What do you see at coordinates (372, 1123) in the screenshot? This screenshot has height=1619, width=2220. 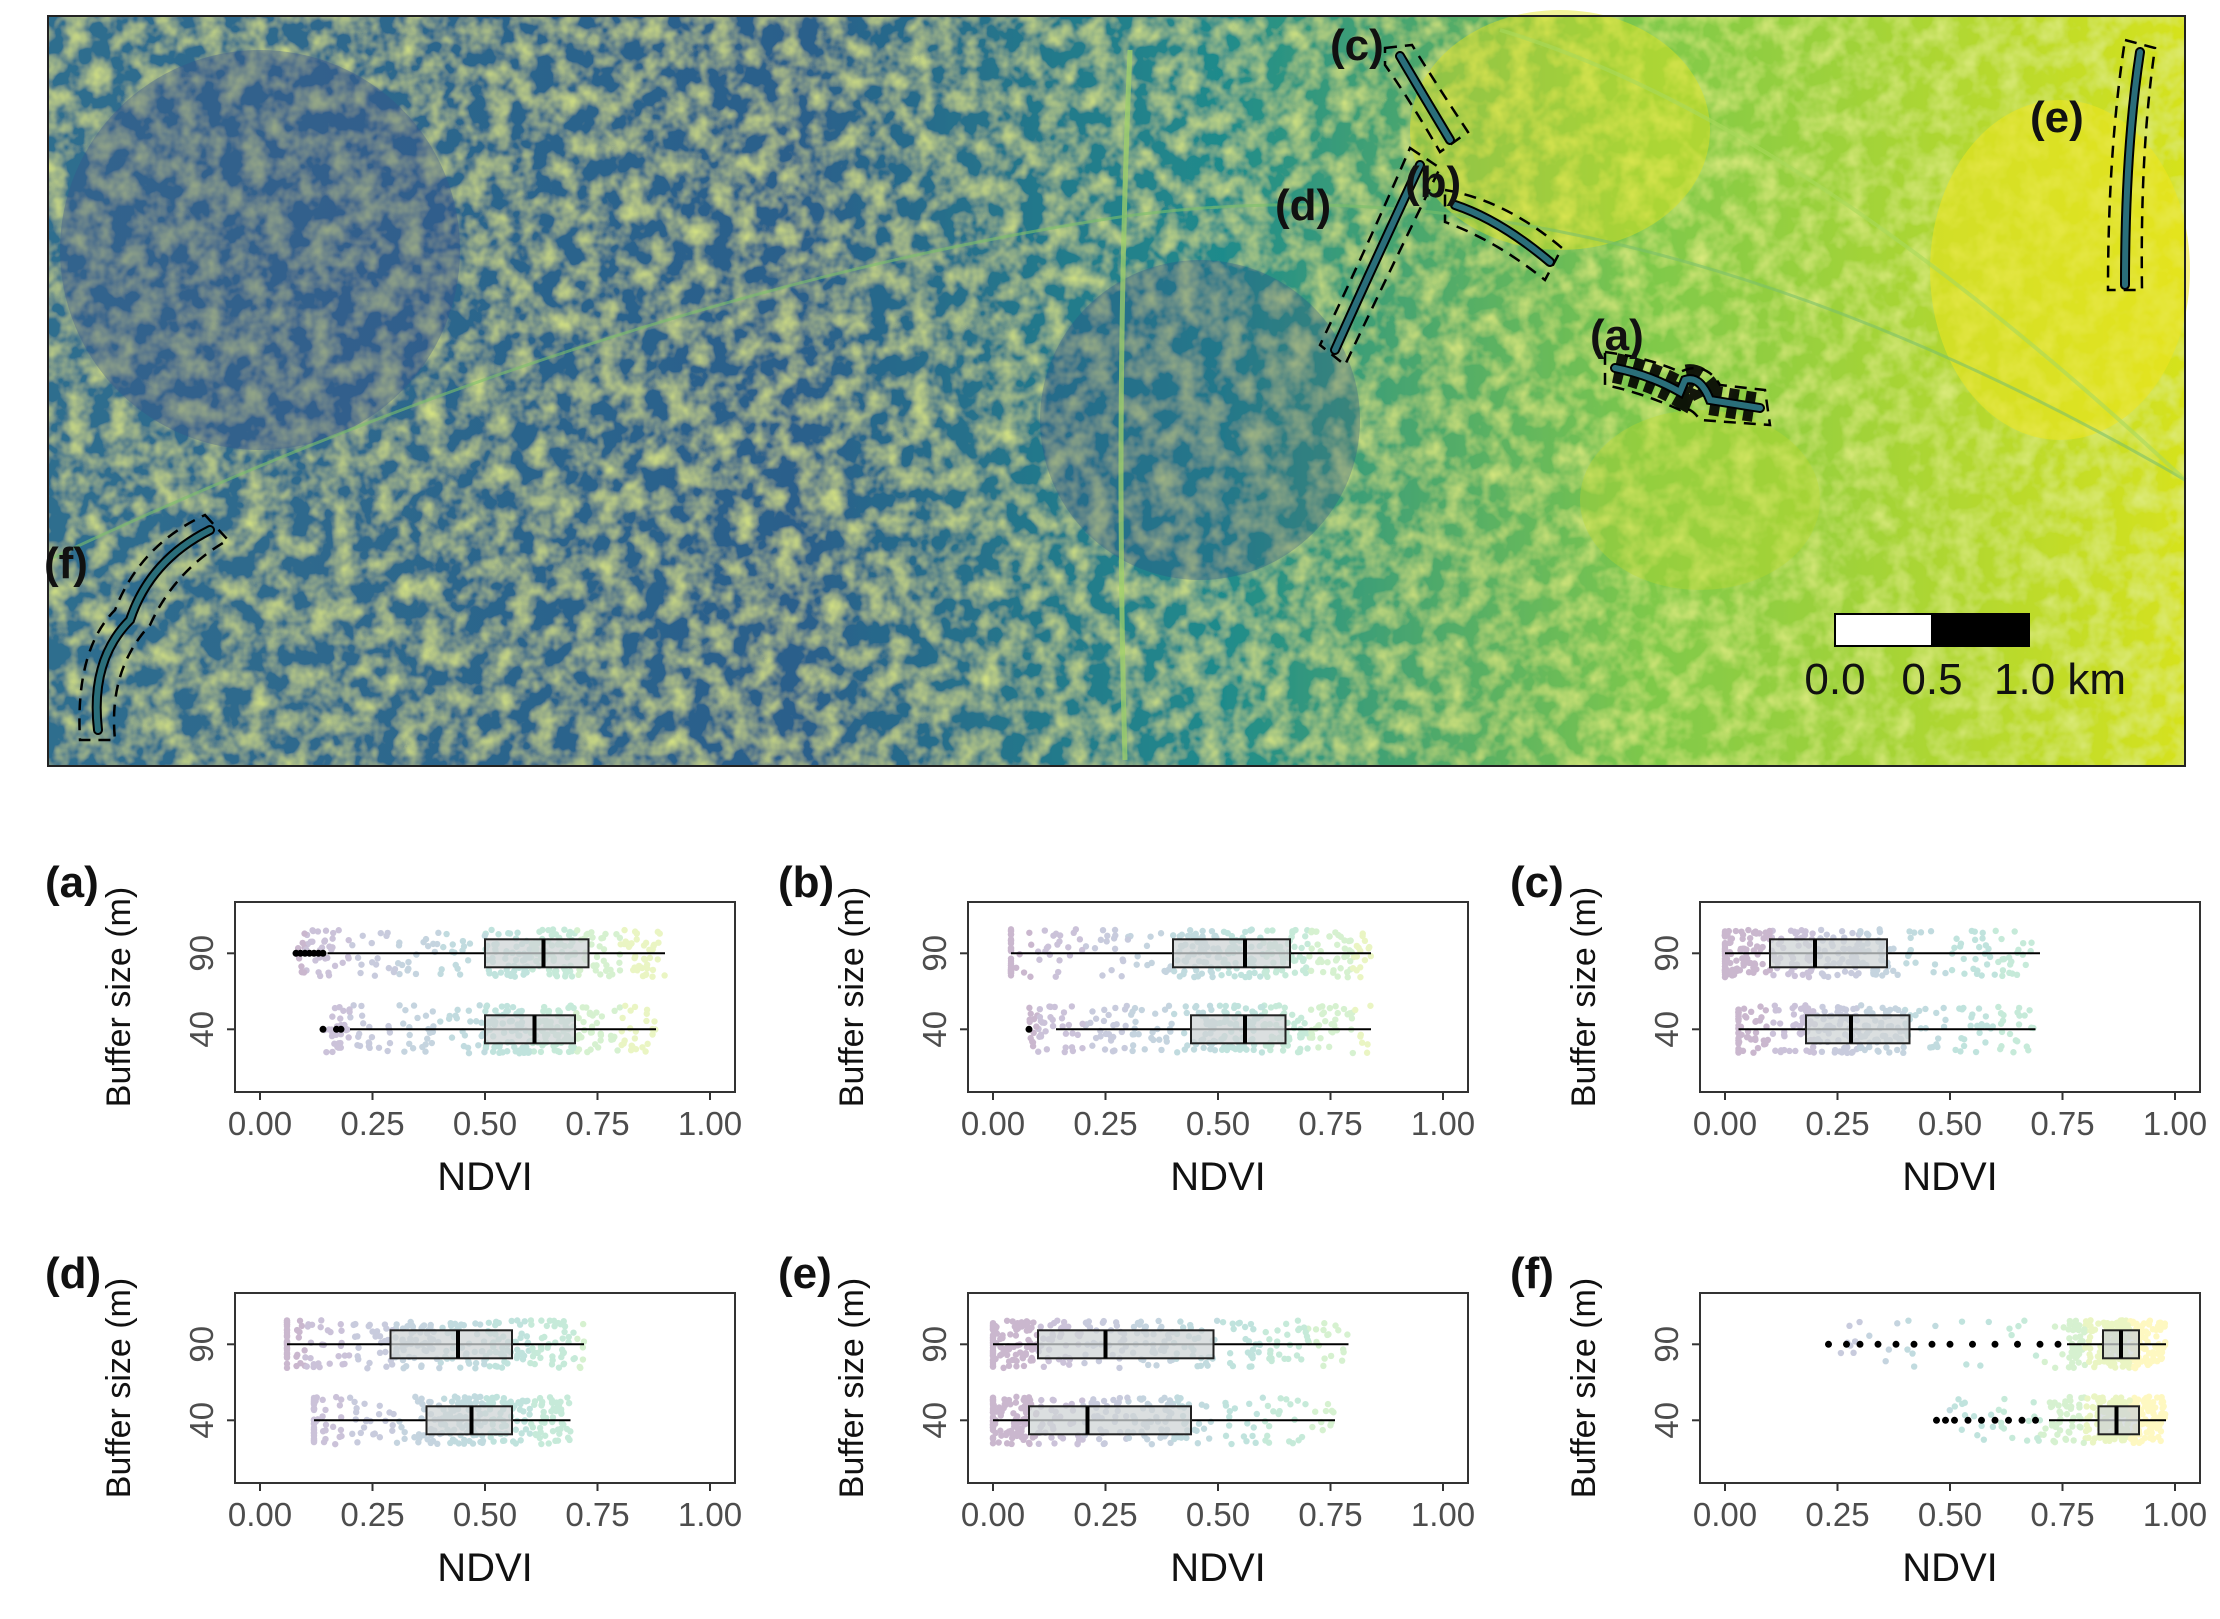 I see `x-tick-label: 0.25` at bounding box center [372, 1123].